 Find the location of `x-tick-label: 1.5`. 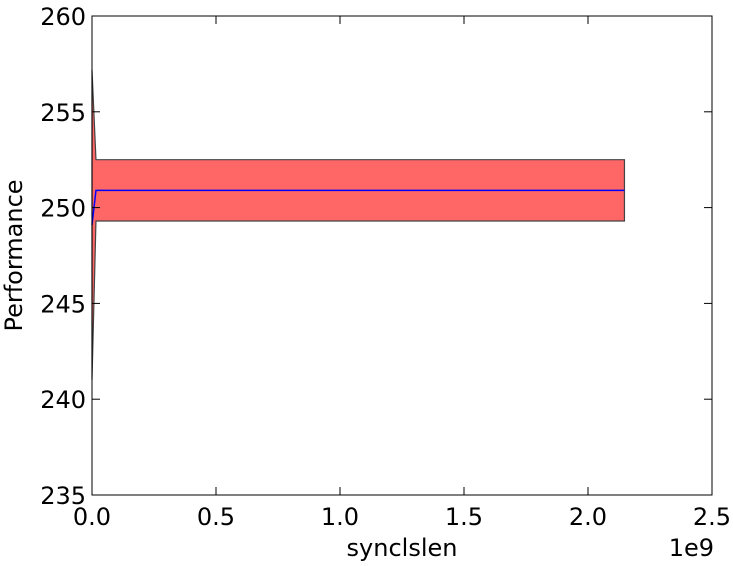

x-tick-label: 1.5 is located at coordinates (464, 517).